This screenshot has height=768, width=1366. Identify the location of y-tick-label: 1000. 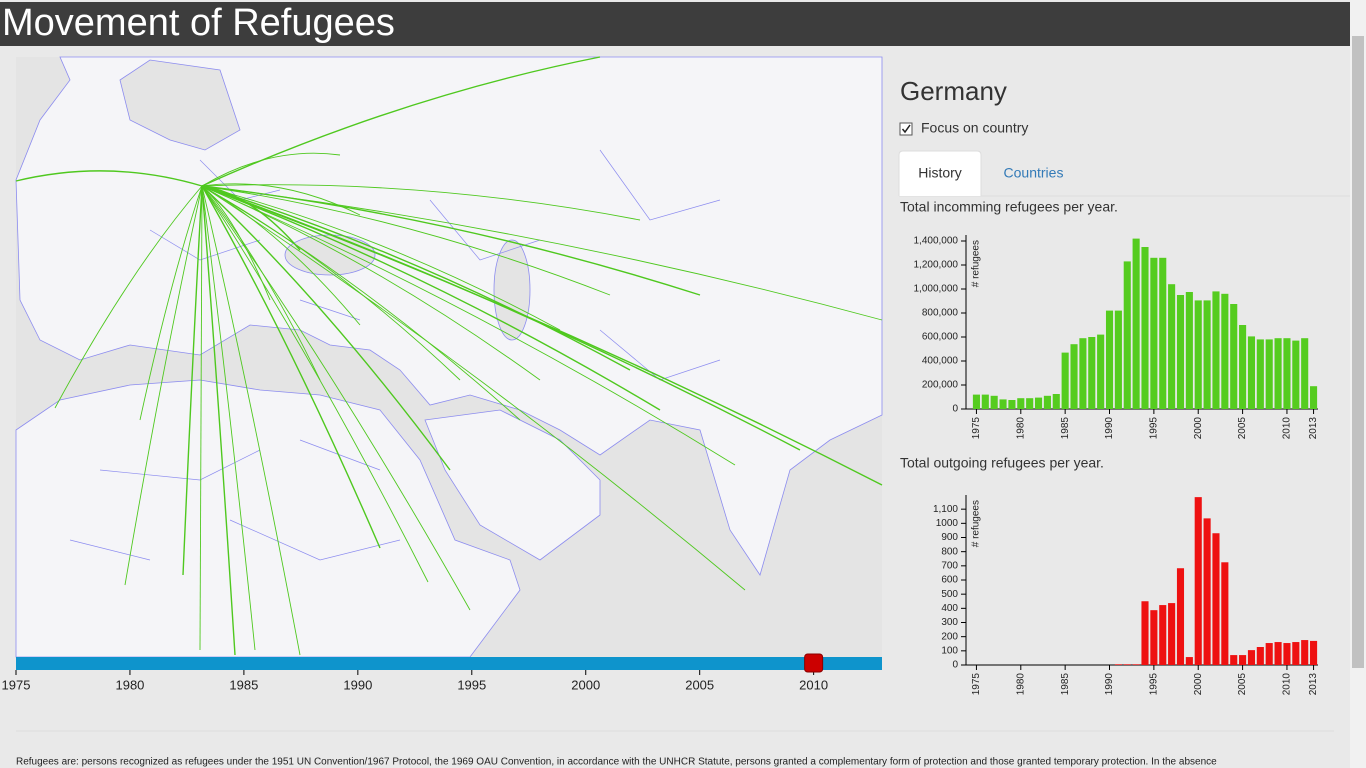
(947, 523).